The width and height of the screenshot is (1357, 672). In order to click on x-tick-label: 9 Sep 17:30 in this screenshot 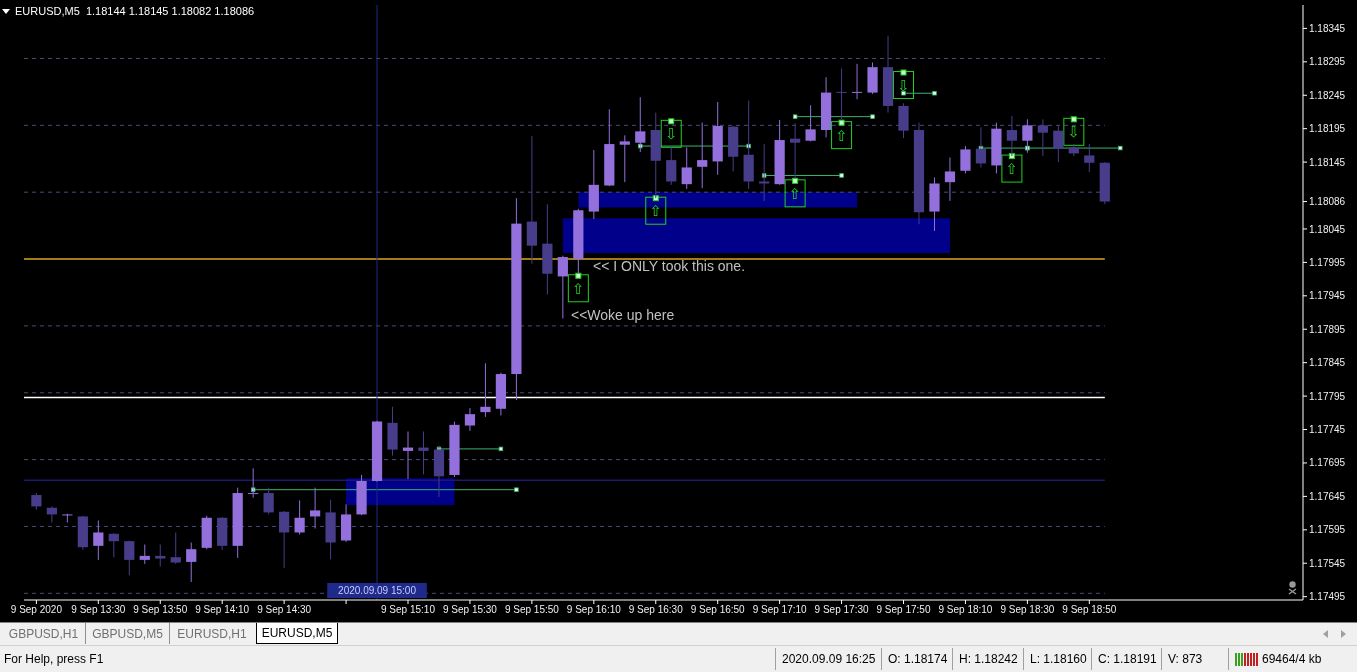, I will do `click(841, 610)`.